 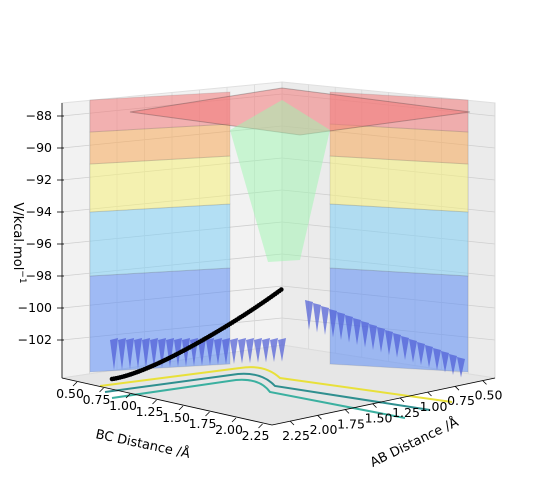 What do you see at coordinates (35, 307) in the screenshot?
I see `z-tick-label: −100` at bounding box center [35, 307].